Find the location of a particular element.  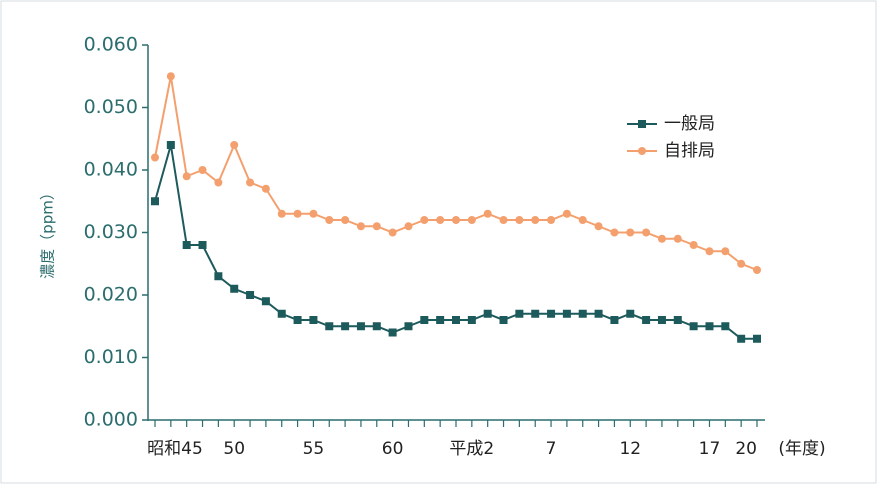

x-tick-label: 昭和45 is located at coordinates (175, 449).